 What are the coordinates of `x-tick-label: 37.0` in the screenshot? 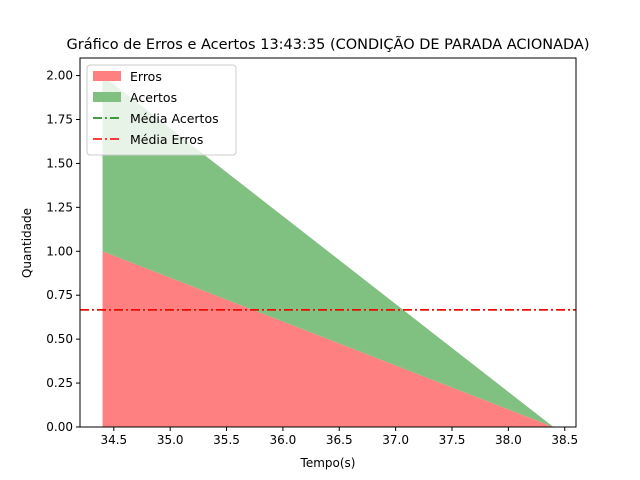 It's located at (395, 440).